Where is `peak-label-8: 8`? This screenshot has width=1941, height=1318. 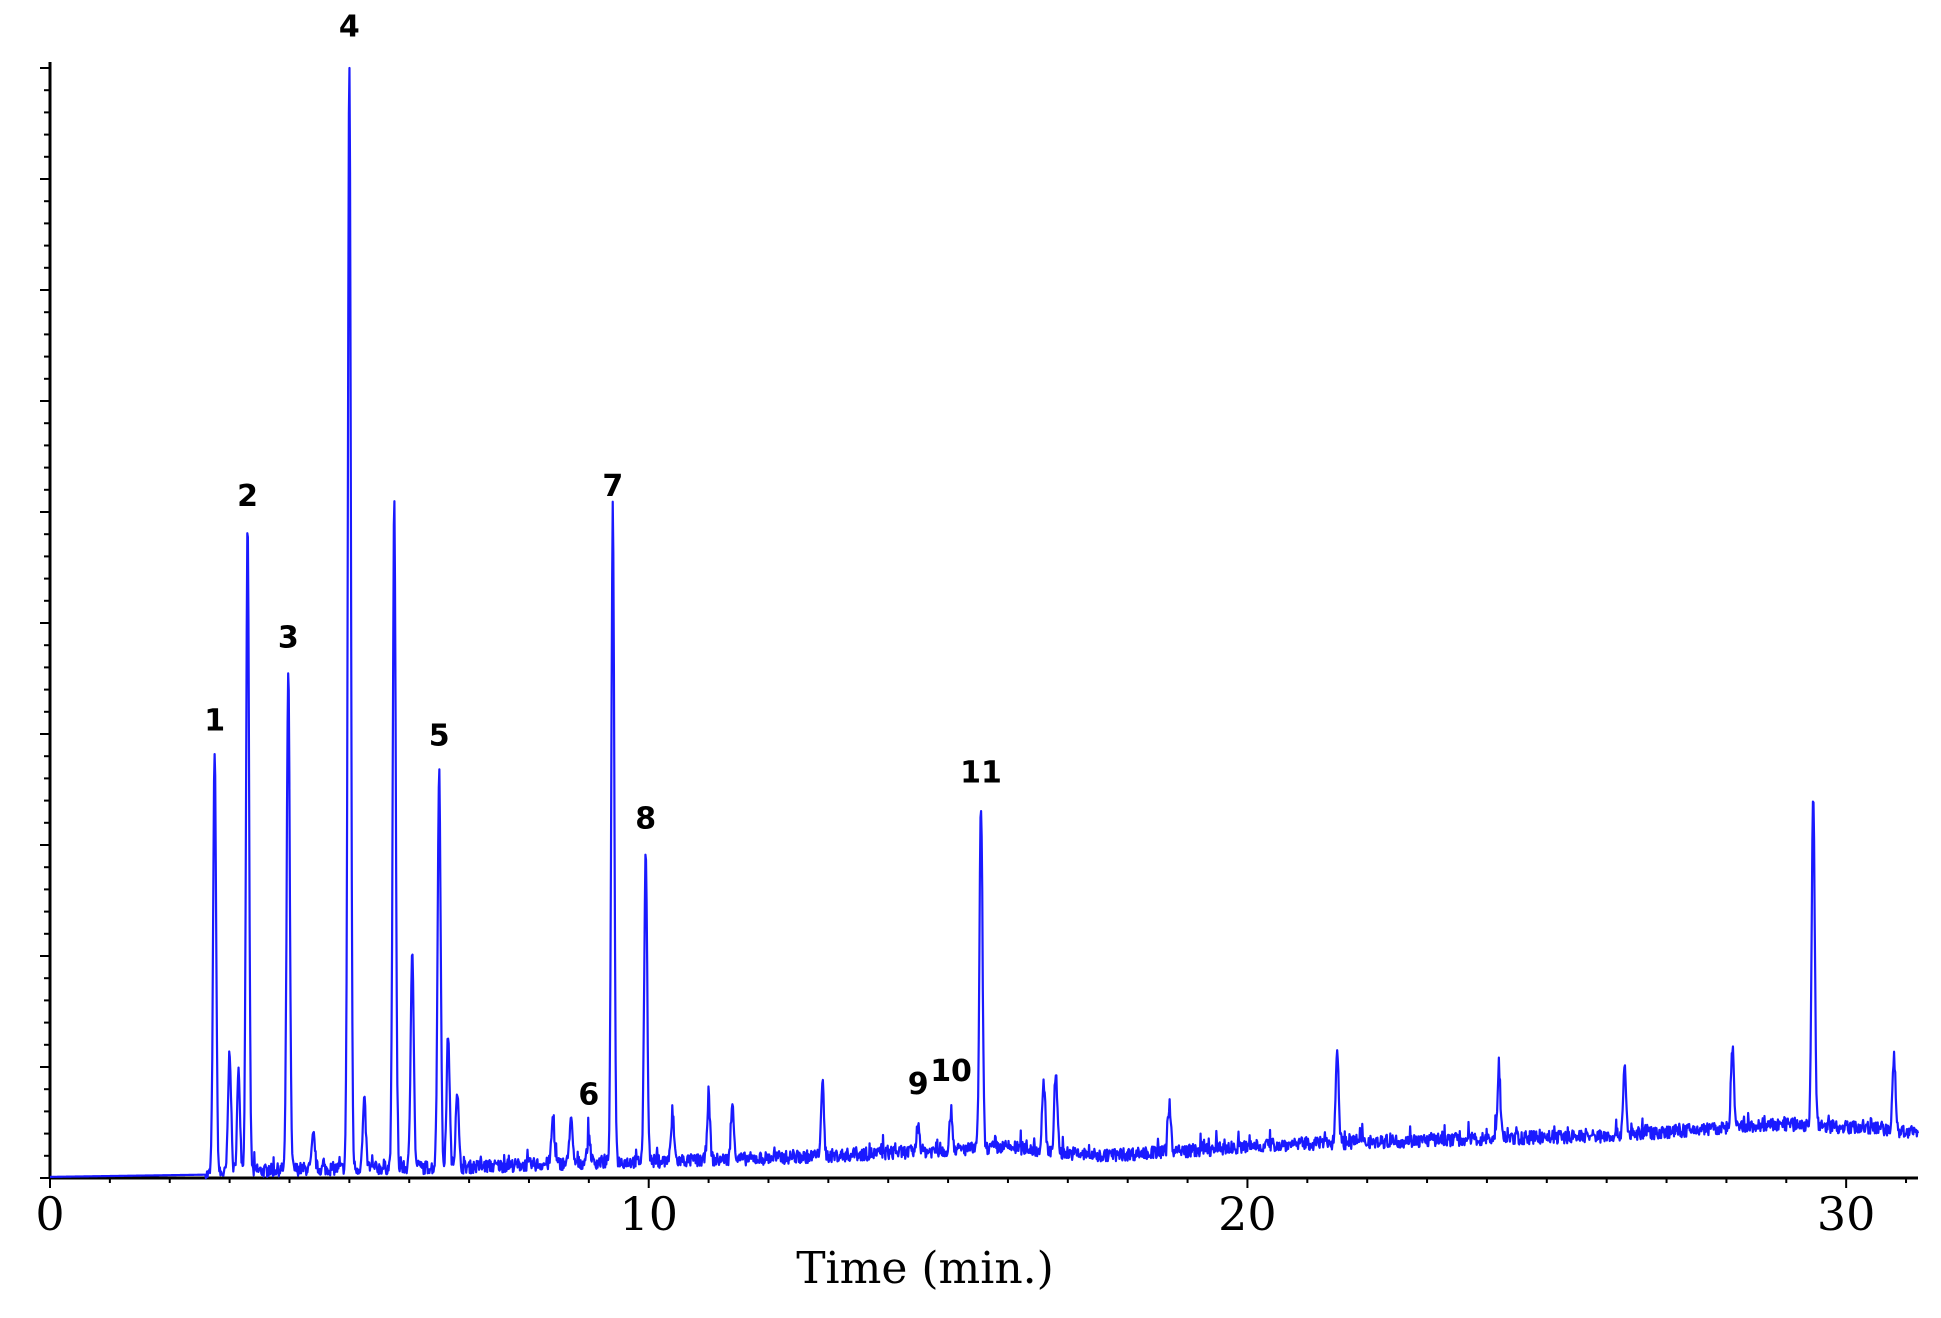 peak-label-8: 8 is located at coordinates (645, 819).